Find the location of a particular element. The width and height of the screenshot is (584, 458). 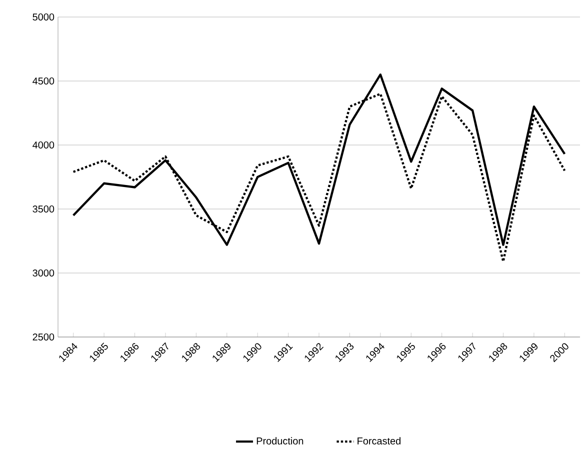

y-tick-label: 4000 is located at coordinates (43, 145).